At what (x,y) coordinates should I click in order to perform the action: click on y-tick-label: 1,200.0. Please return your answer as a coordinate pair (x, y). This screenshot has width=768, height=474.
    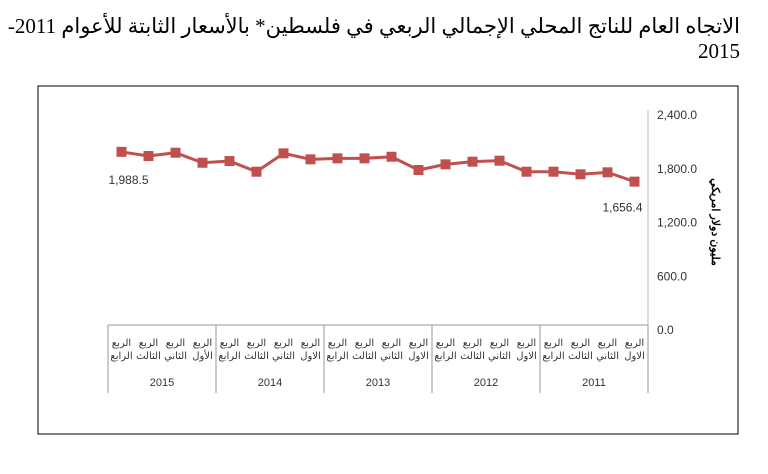
    Looking at the image, I should click on (677, 223).